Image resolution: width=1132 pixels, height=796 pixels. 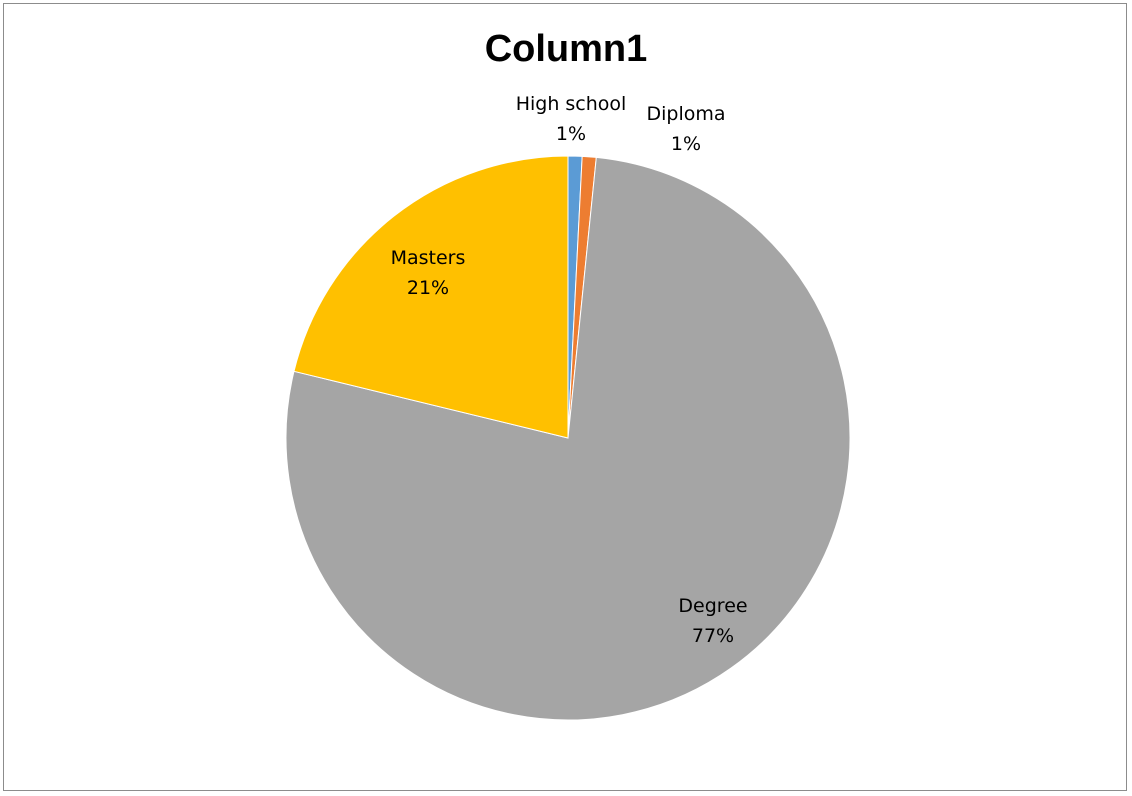 I want to click on pie-slice-masters, so click(x=431, y=297).